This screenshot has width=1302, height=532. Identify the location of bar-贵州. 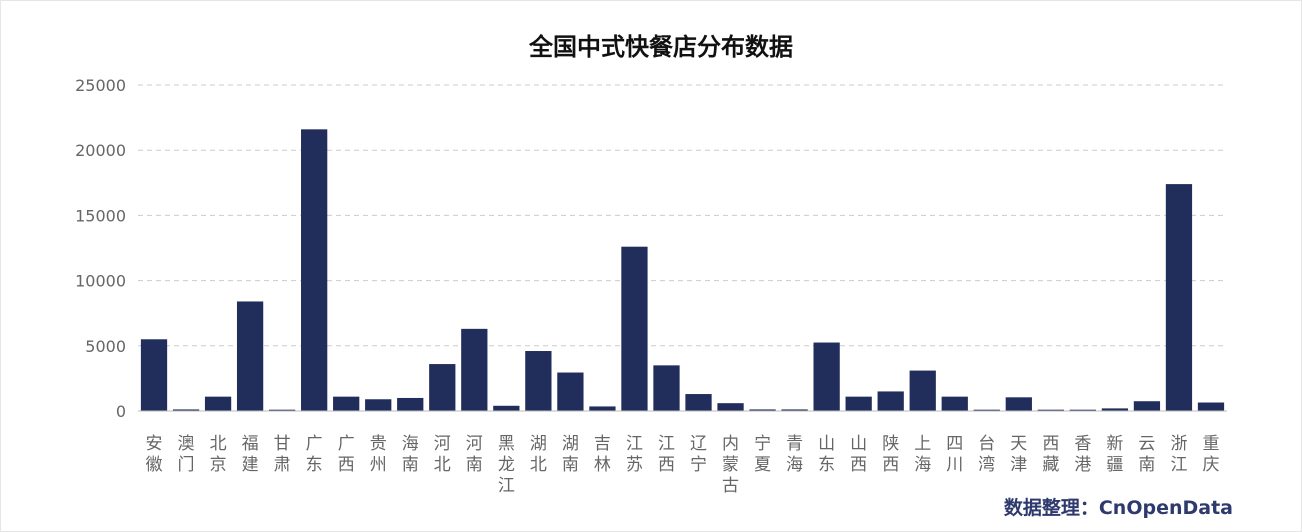
(378, 405).